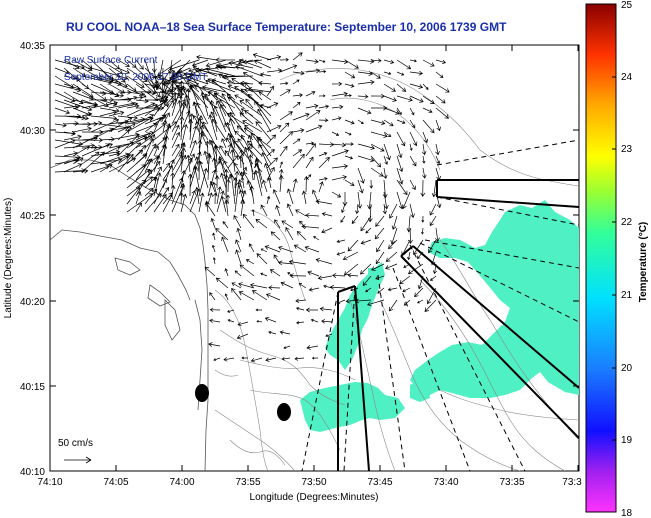 The height and width of the screenshot is (518, 651). What do you see at coordinates (32, 259) in the screenshot?
I see `y-tick-labels: 40:35 40:30 40:25 40:20 40:15 40:10` at bounding box center [32, 259].